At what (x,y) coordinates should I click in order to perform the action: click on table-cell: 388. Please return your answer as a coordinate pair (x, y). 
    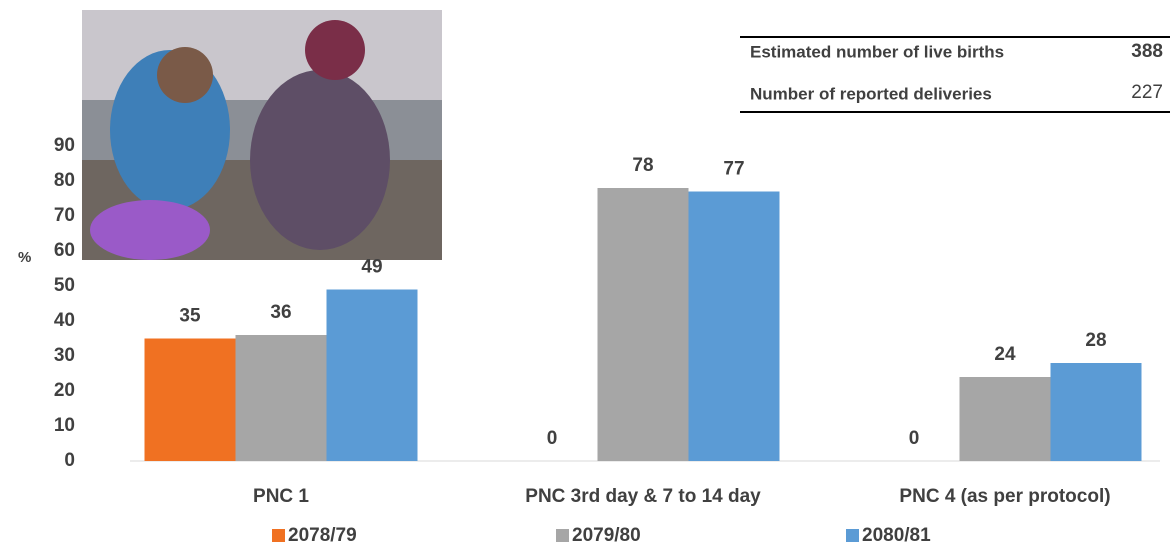
    Looking at the image, I should click on (1147, 51).